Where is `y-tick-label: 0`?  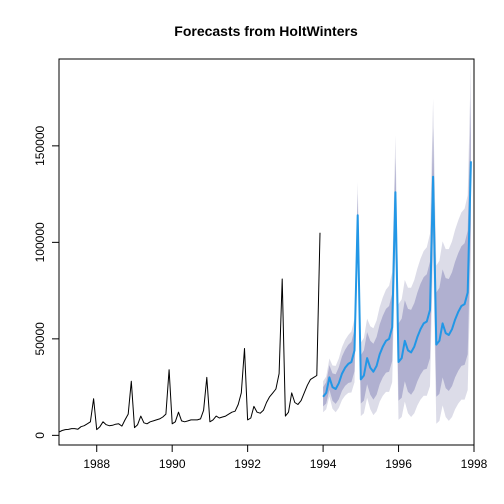 y-tick-label: 0 is located at coordinates (40, 435).